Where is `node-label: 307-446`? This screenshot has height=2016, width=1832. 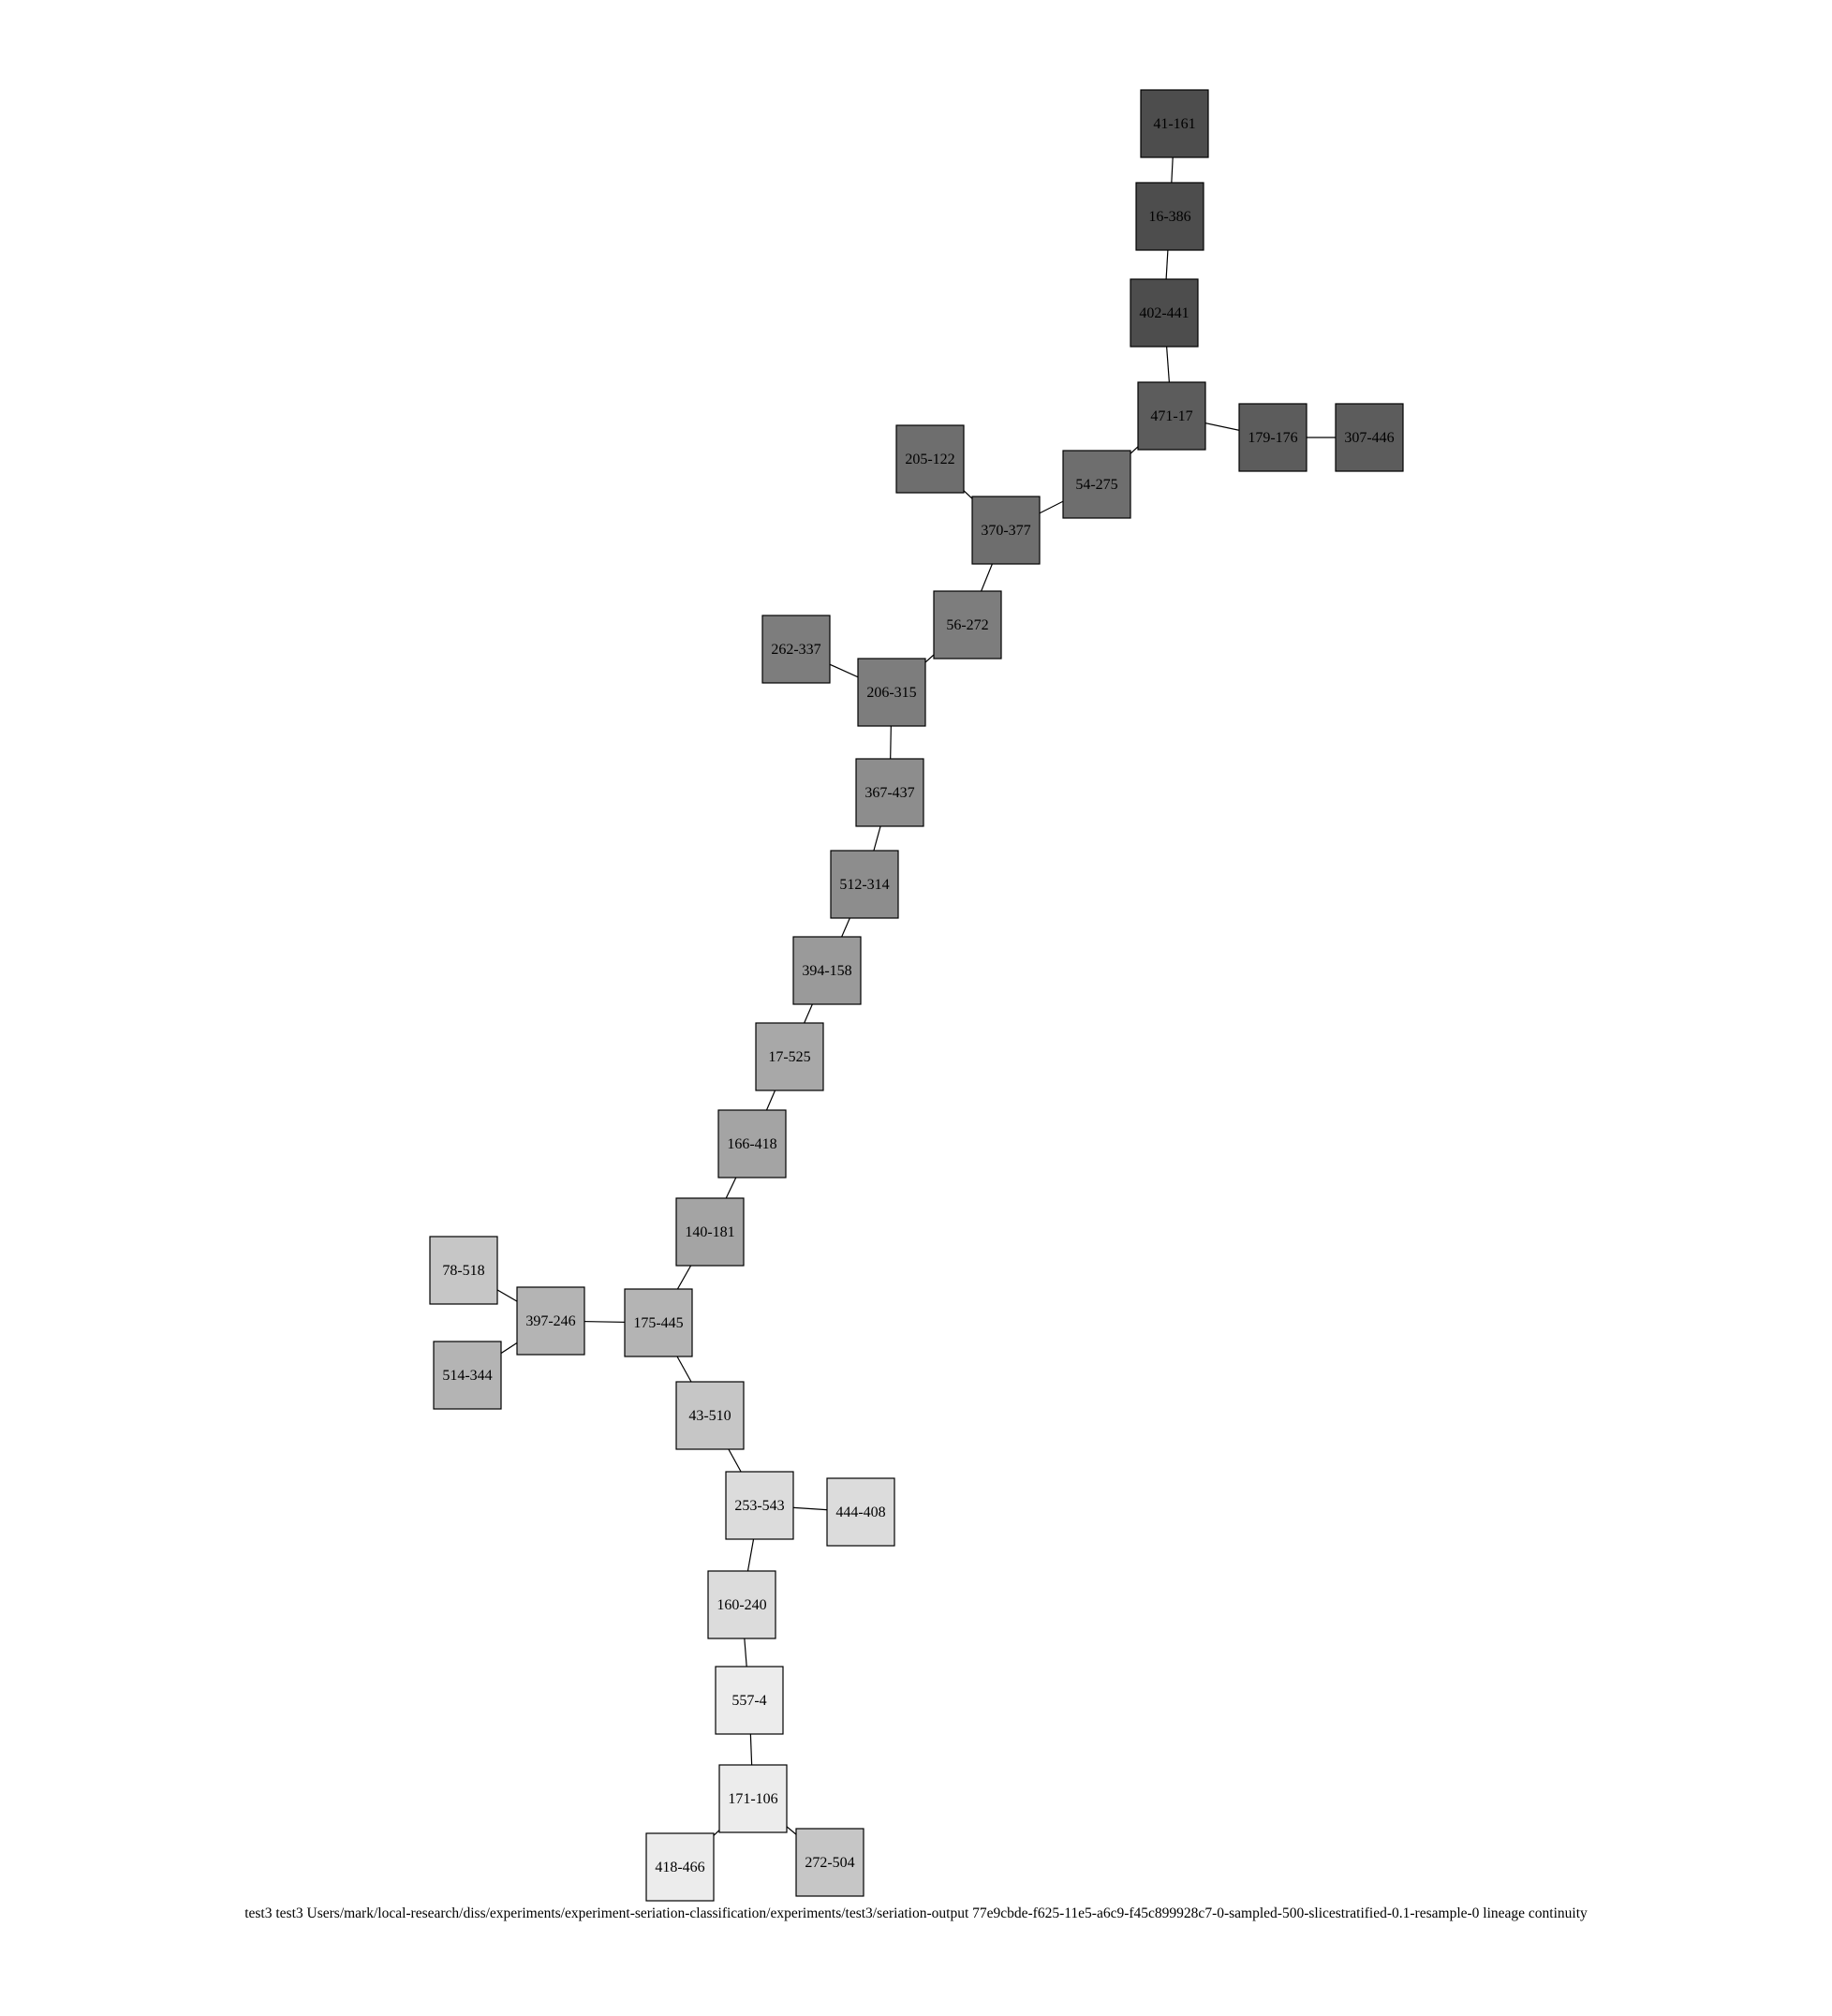
node-label: 307-446 is located at coordinates (1369, 438).